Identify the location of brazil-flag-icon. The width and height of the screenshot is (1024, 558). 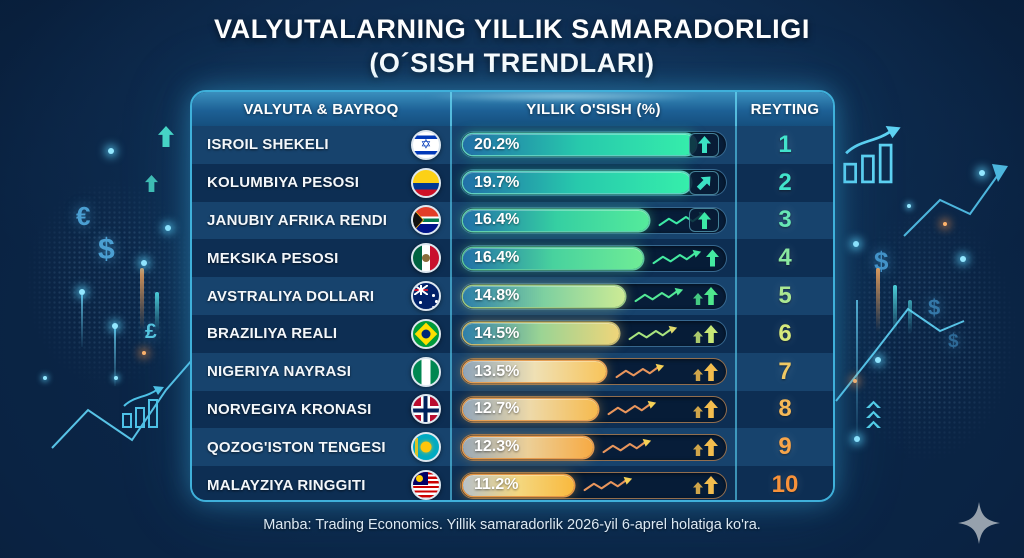
(426, 333).